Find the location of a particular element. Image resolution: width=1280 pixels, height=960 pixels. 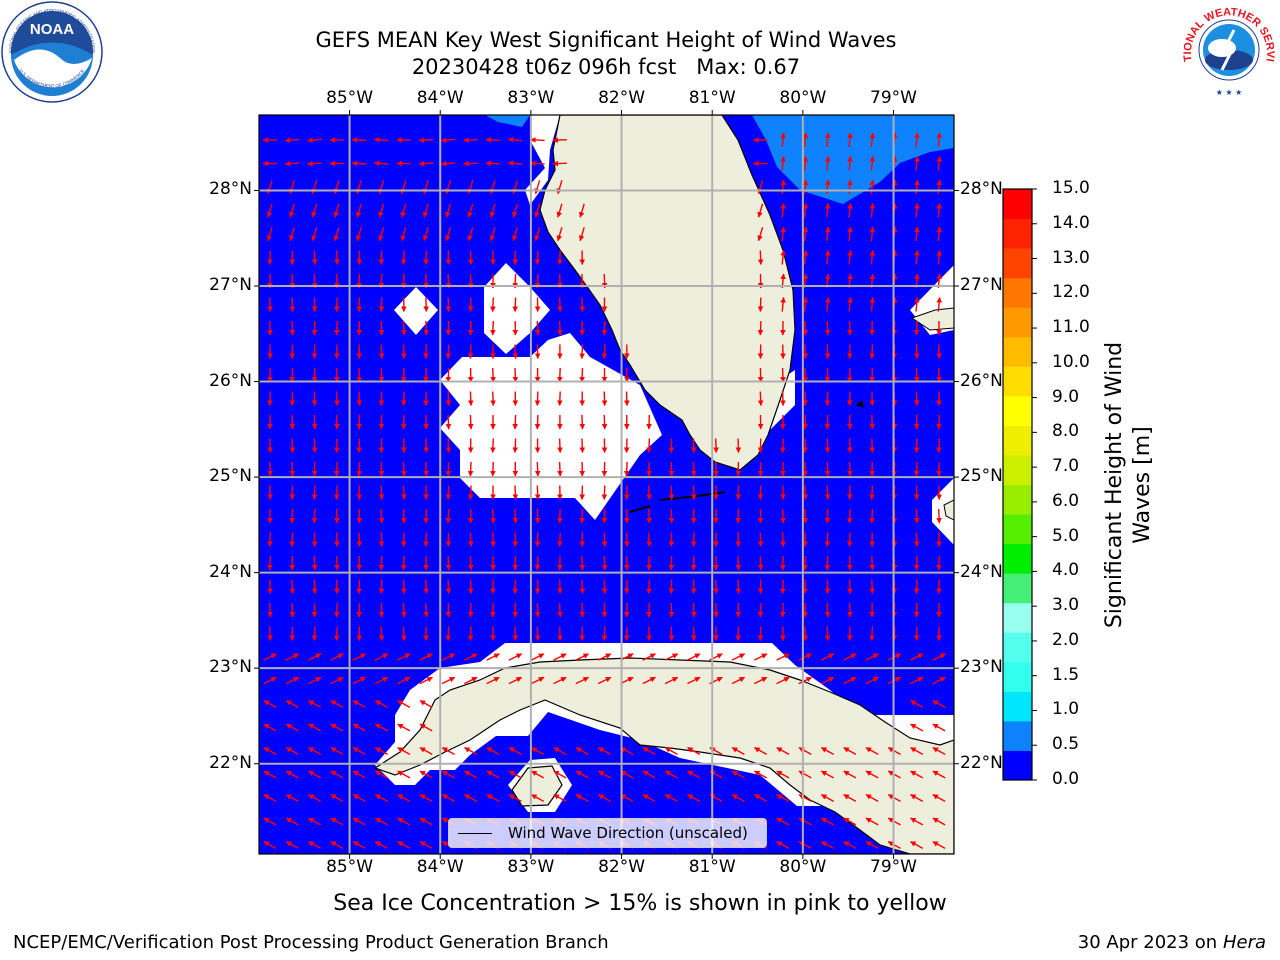

plot-title-line2: 20230428 t06z 096h fcst Max: 0.67 is located at coordinates (606, 67).